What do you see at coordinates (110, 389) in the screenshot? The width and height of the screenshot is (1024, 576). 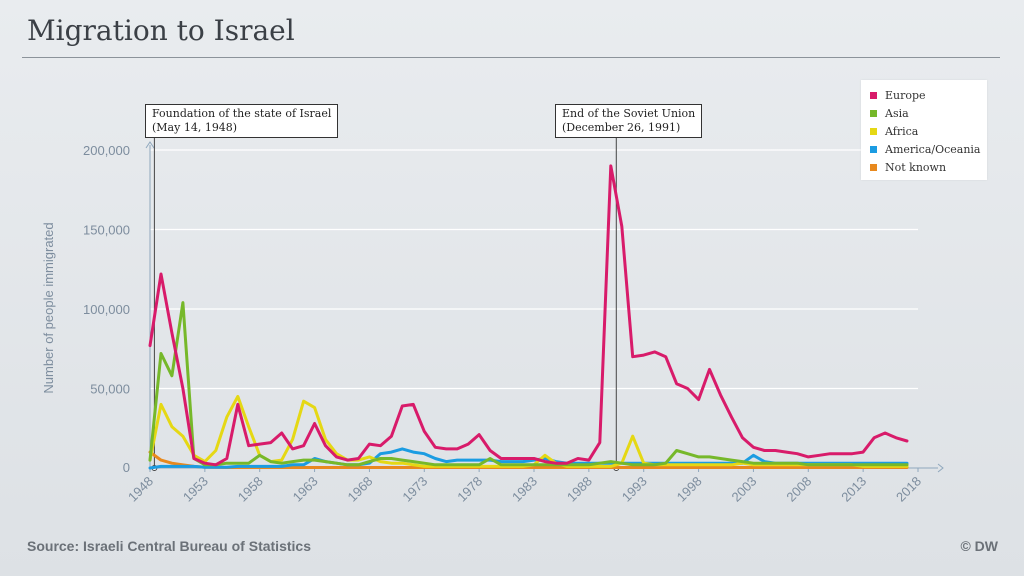 I see `y-tick-label: 50,000` at bounding box center [110, 389].